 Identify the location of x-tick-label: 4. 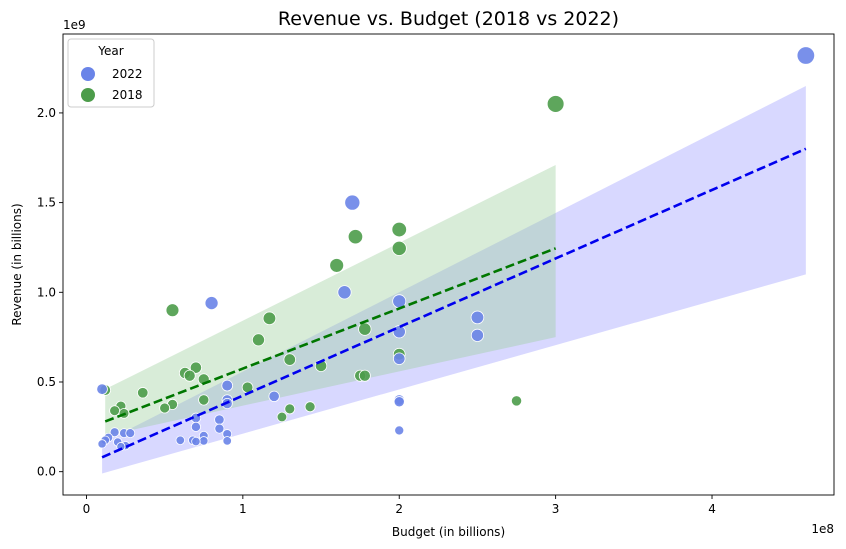
(712, 509).